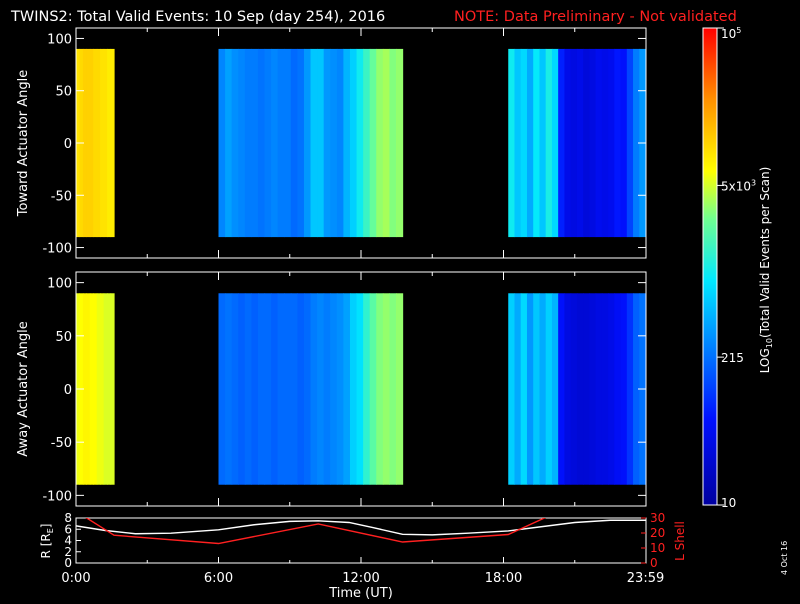 This screenshot has width=800, height=604. I want to click on r-tick-label: 6, so click(68, 529).